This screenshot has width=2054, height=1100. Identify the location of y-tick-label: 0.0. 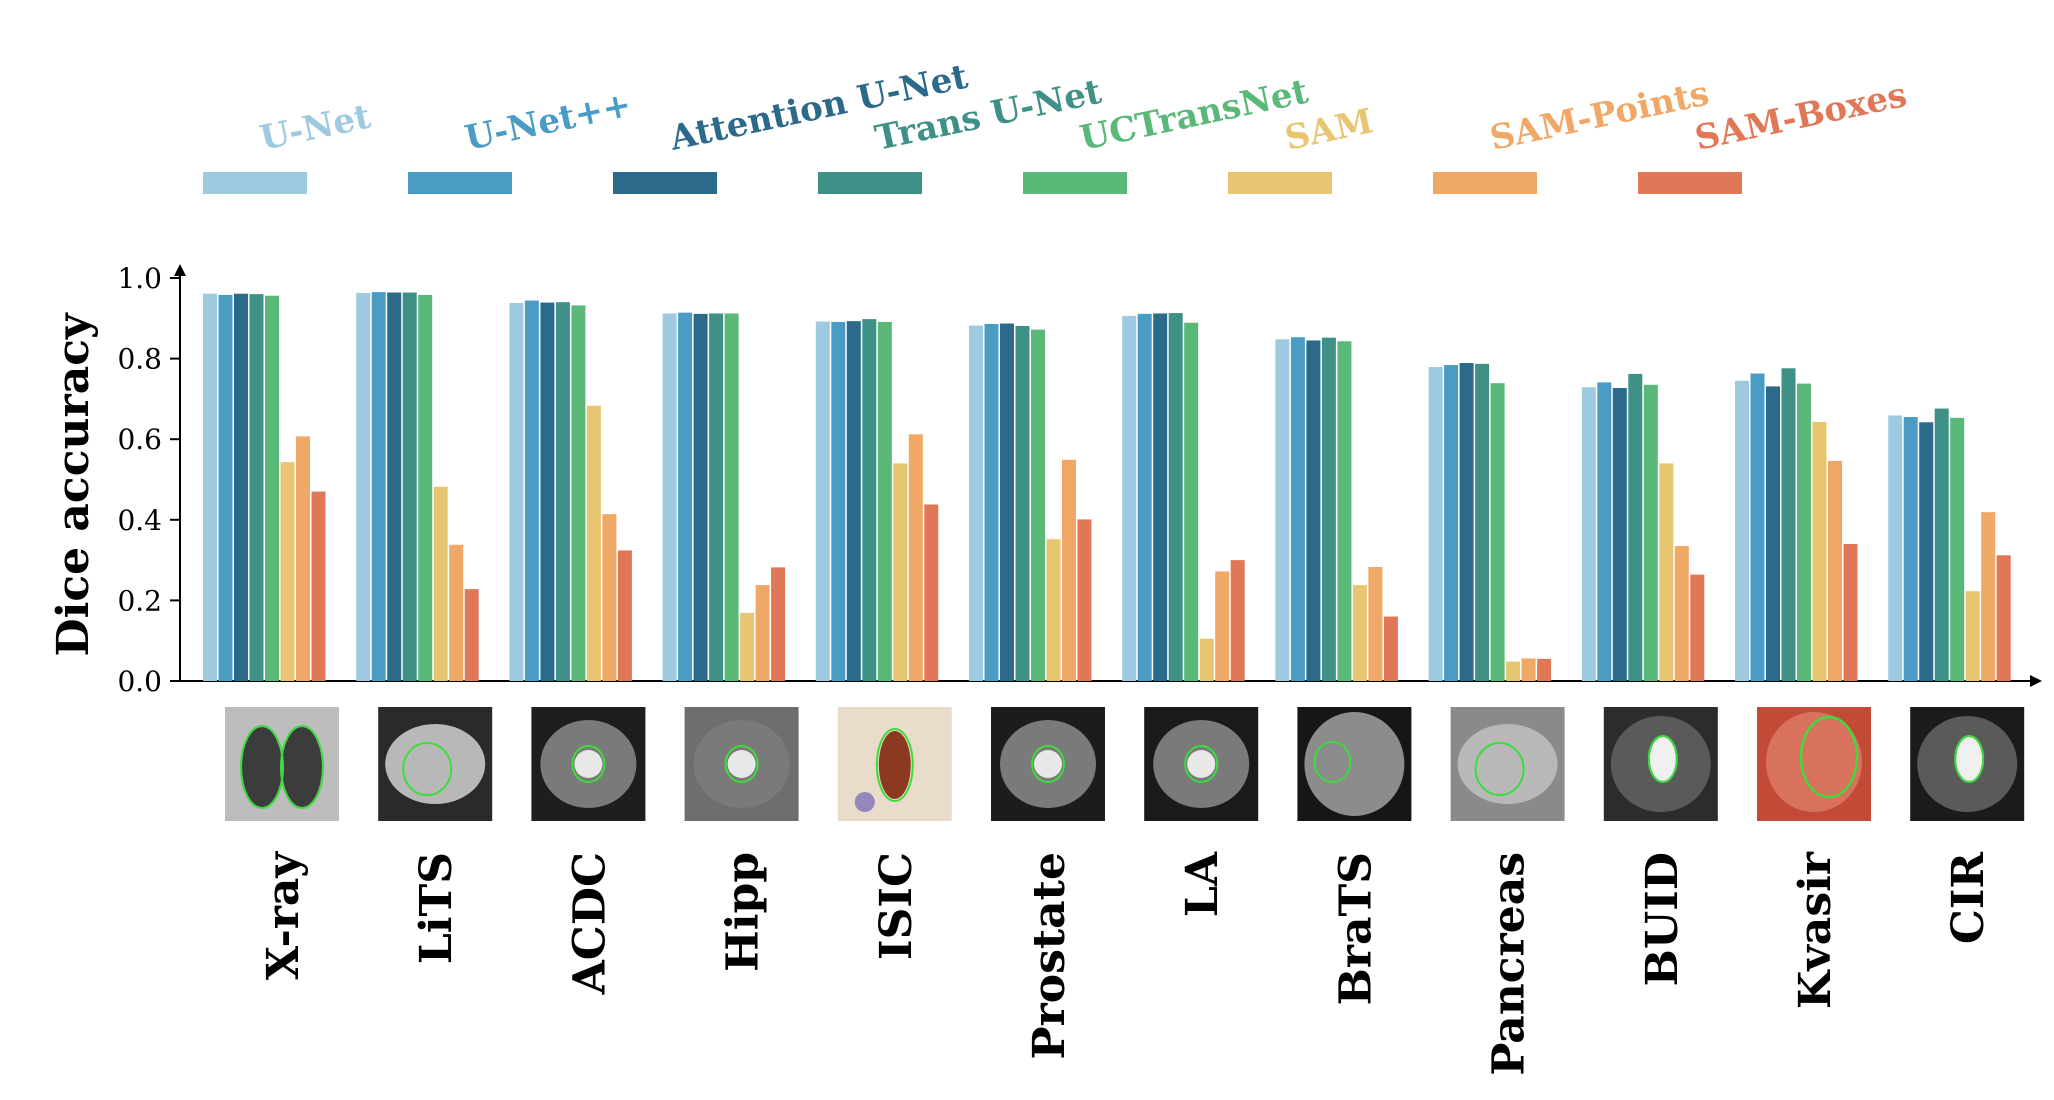
(139, 681).